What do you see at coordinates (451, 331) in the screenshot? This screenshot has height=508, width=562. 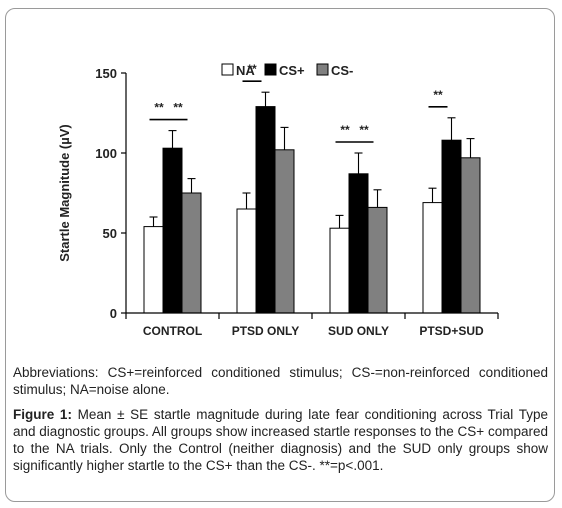 I see `x-tick-label: PTSD+SUD` at bounding box center [451, 331].